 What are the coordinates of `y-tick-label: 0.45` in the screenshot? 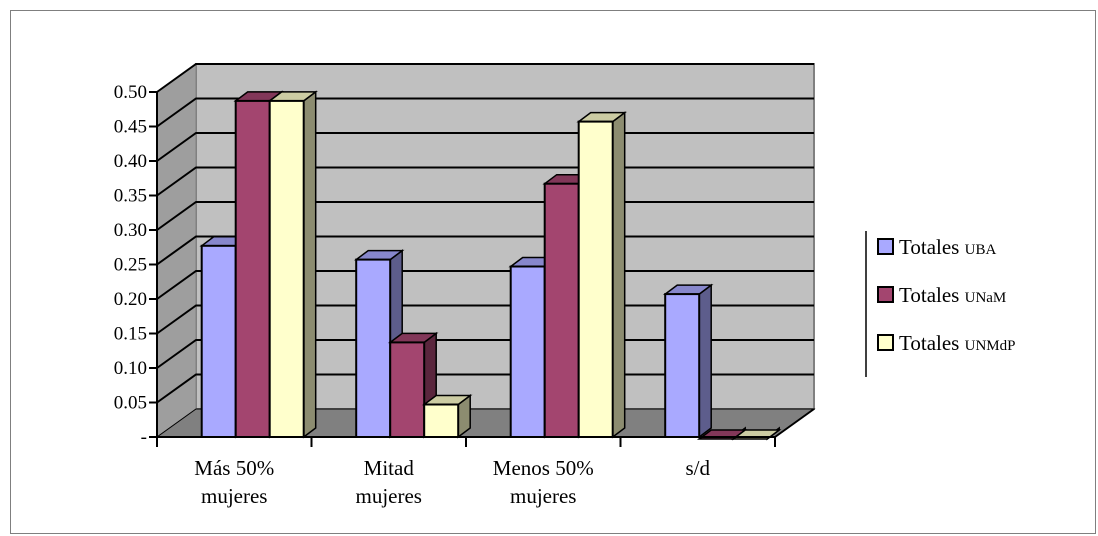 It's located at (130, 127).